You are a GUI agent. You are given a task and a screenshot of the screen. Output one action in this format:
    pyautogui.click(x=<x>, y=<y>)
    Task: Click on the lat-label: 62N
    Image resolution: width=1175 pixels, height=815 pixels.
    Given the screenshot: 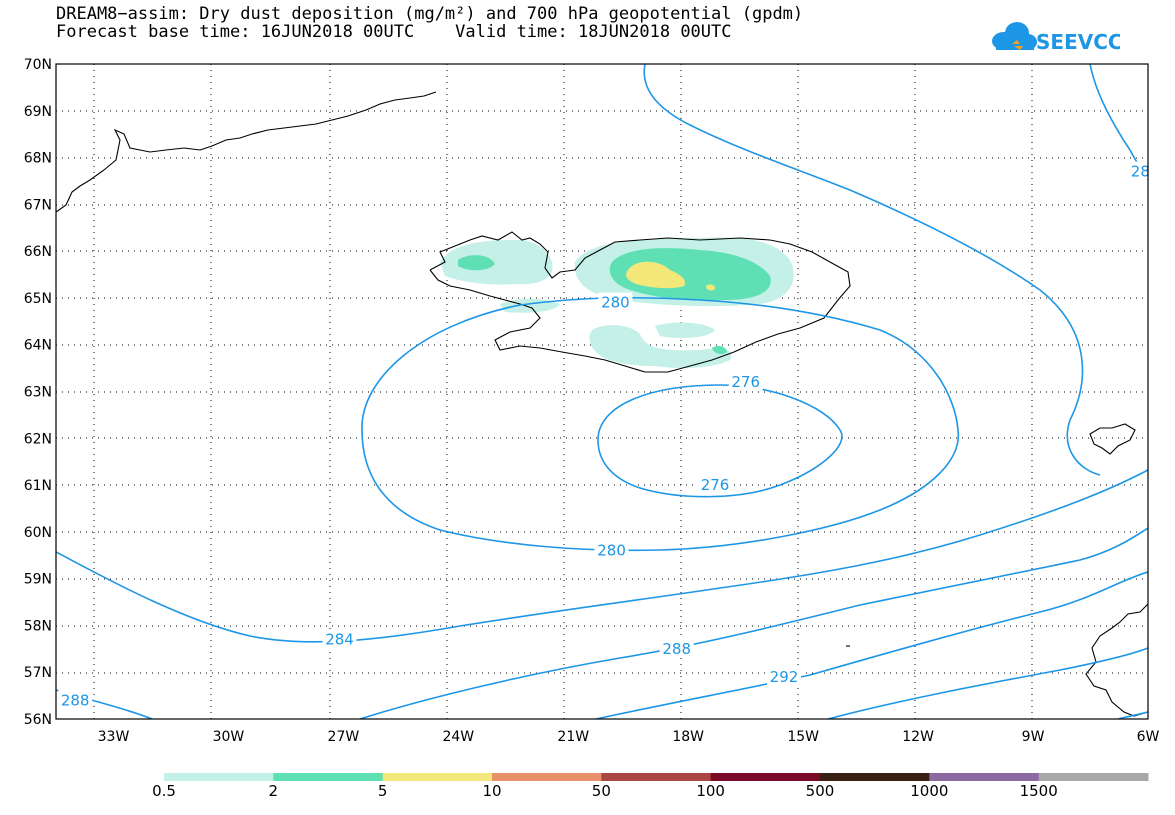 What is the action you would take?
    pyautogui.click(x=38, y=439)
    